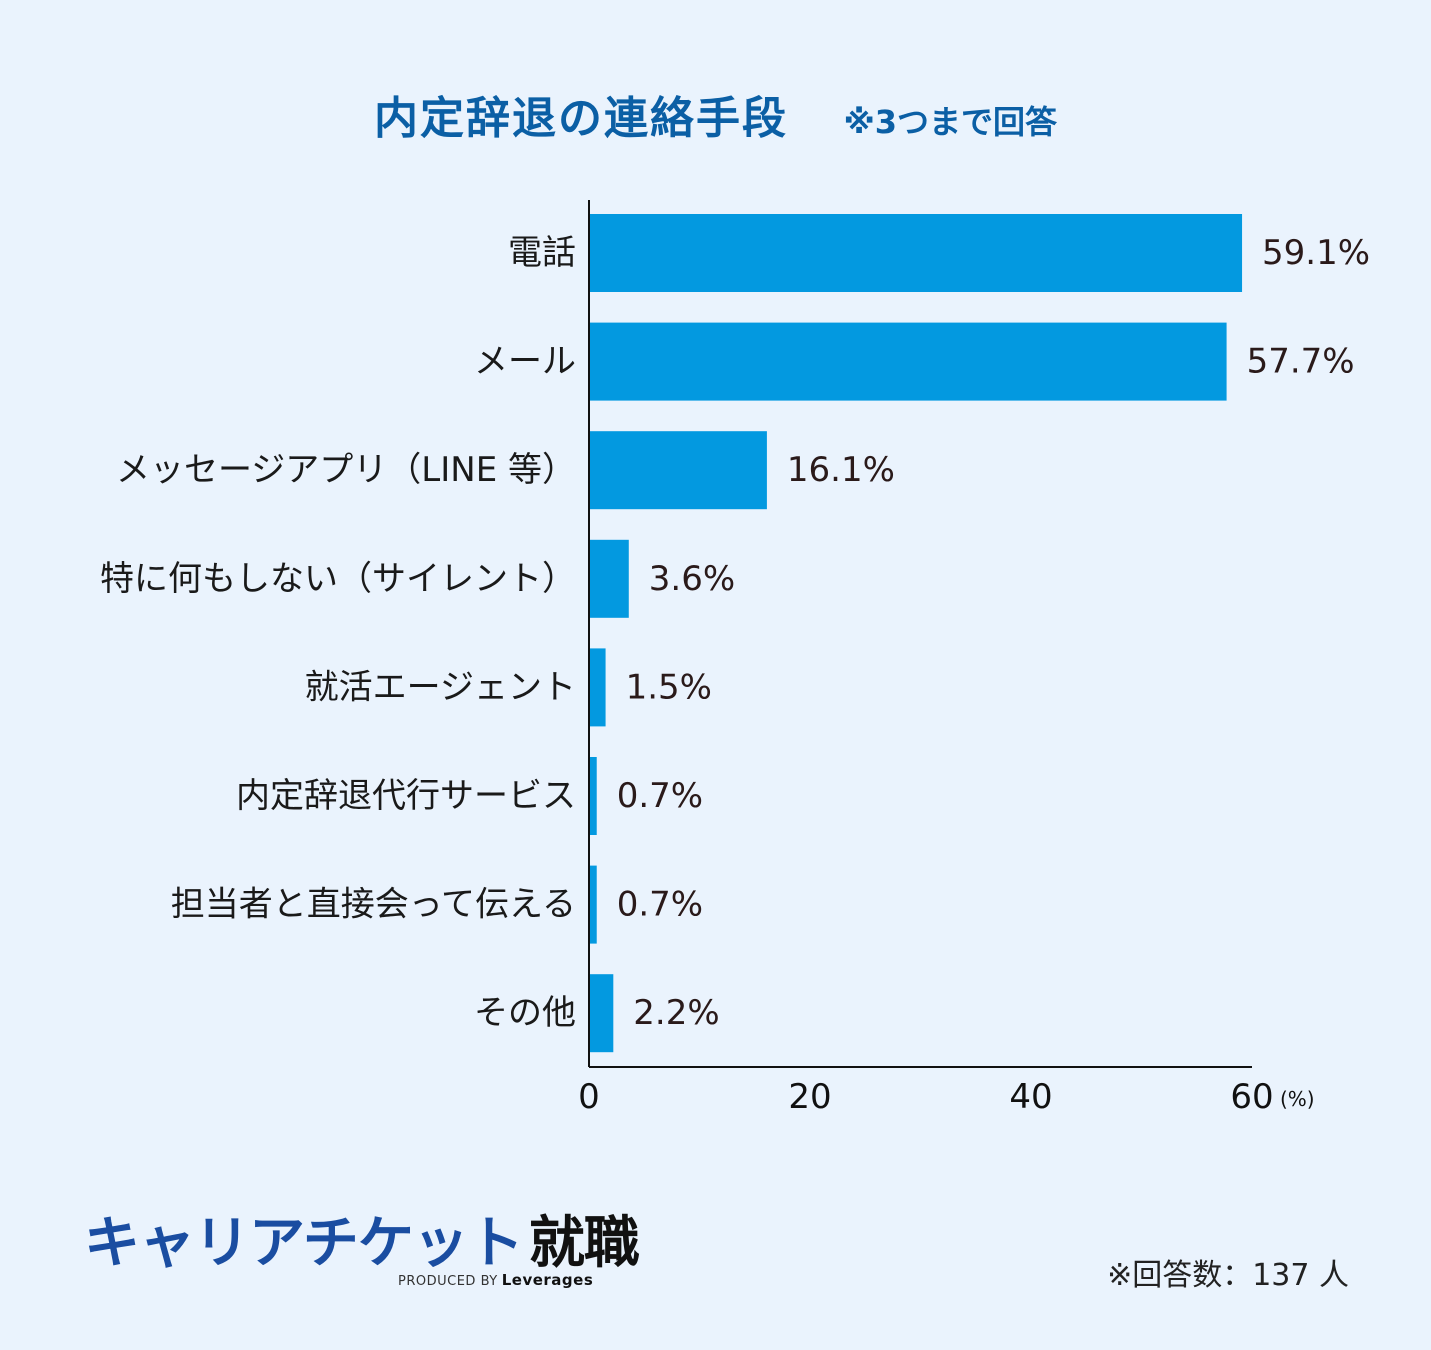 Image resolution: width=1431 pixels, height=1350 pixels. I want to click on x-tick-label-2: 40, so click(1030, 1097).